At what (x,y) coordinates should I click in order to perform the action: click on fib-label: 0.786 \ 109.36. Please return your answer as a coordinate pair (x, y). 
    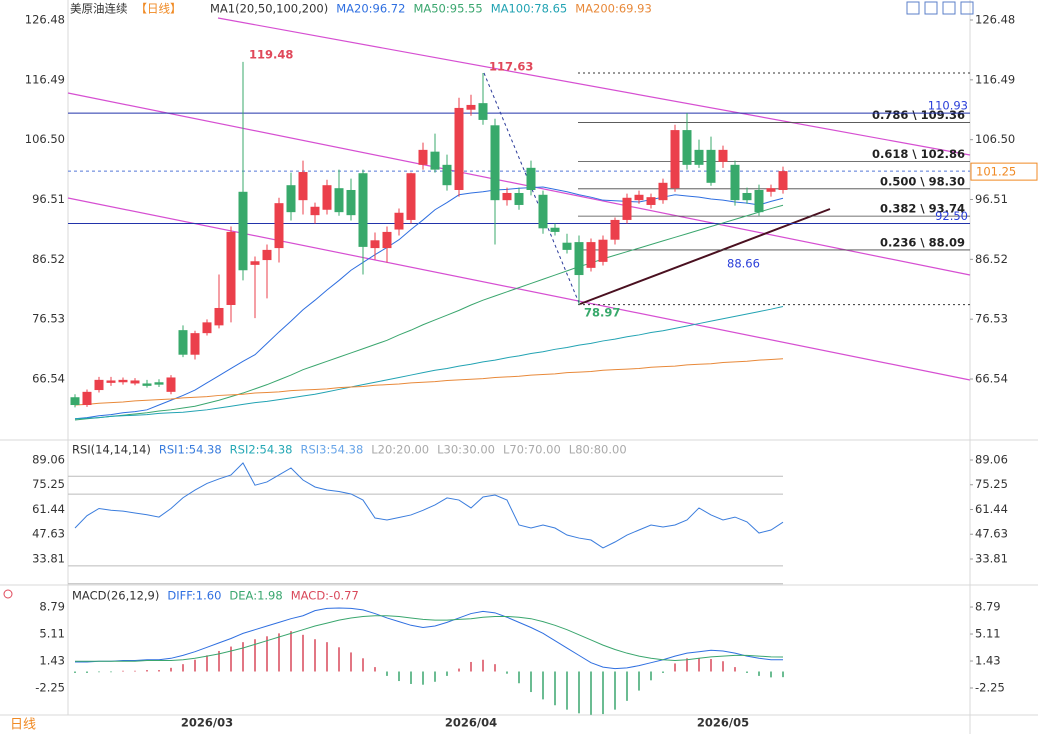
    Looking at the image, I should click on (918, 115).